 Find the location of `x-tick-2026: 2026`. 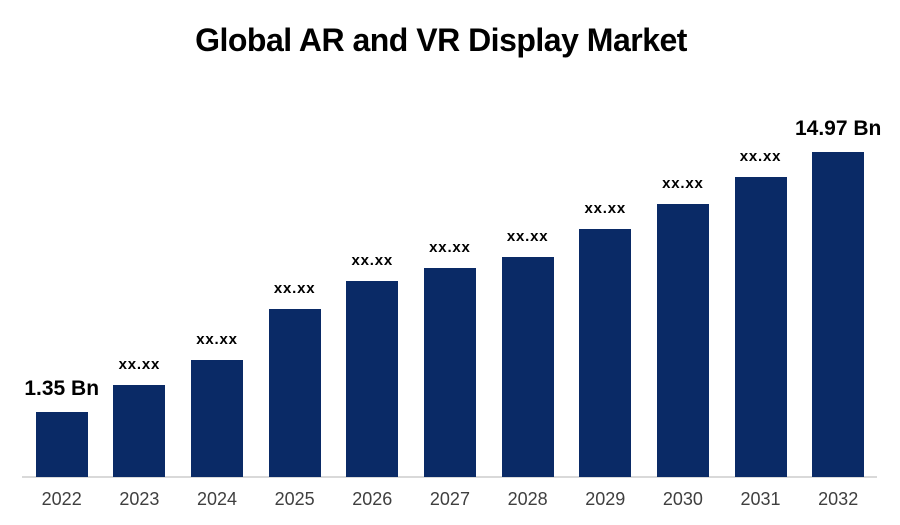

x-tick-2026: 2026 is located at coordinates (372, 499).